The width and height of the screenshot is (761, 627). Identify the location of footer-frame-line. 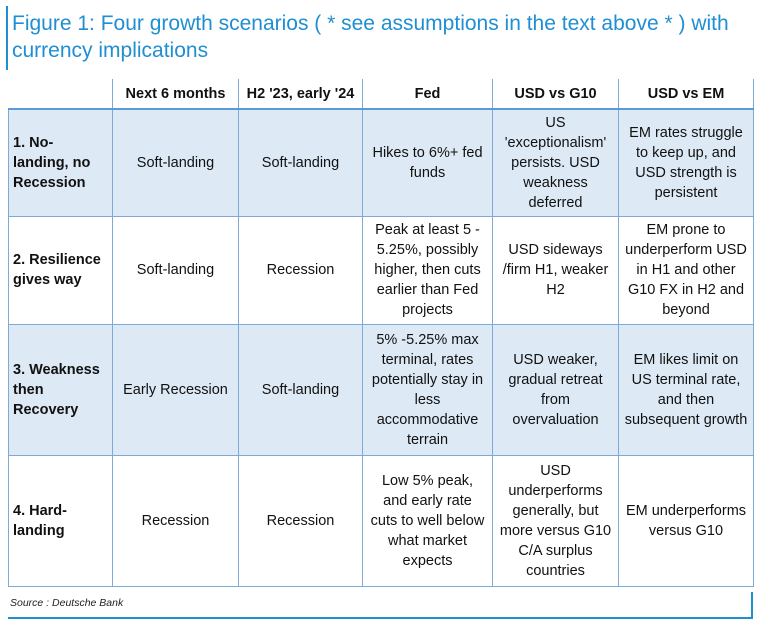
(752, 605).